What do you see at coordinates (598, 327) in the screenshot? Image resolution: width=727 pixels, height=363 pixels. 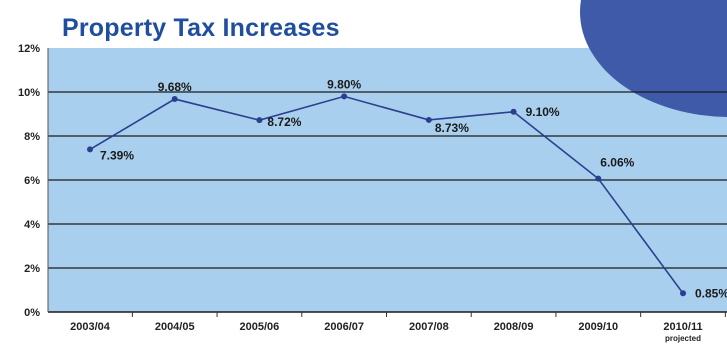 I see `x-tick-label: 2009/10` at bounding box center [598, 327].